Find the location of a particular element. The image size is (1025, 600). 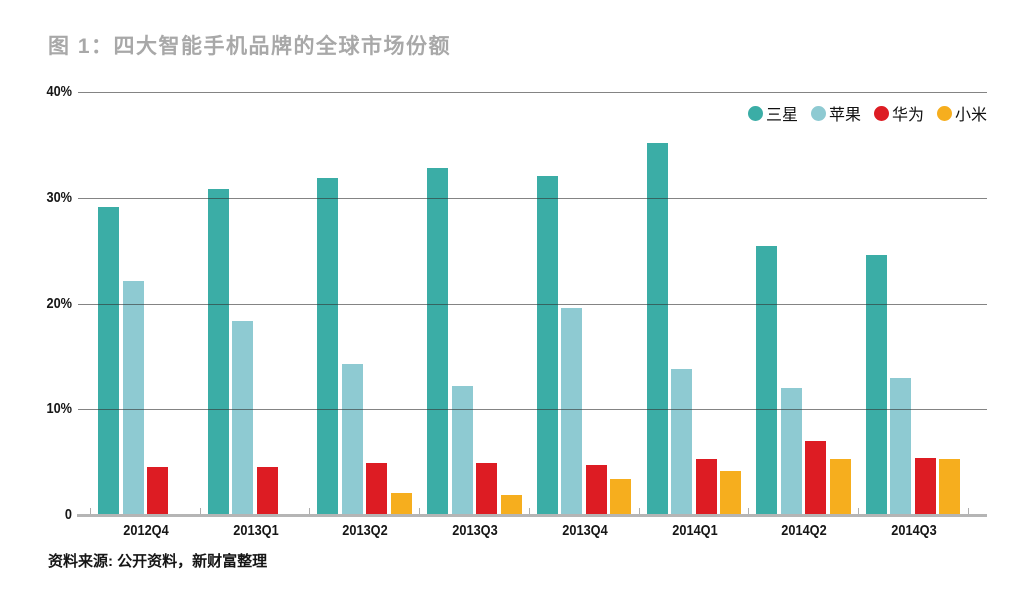

x-axis-label: 2013Q4 is located at coordinates (585, 530).